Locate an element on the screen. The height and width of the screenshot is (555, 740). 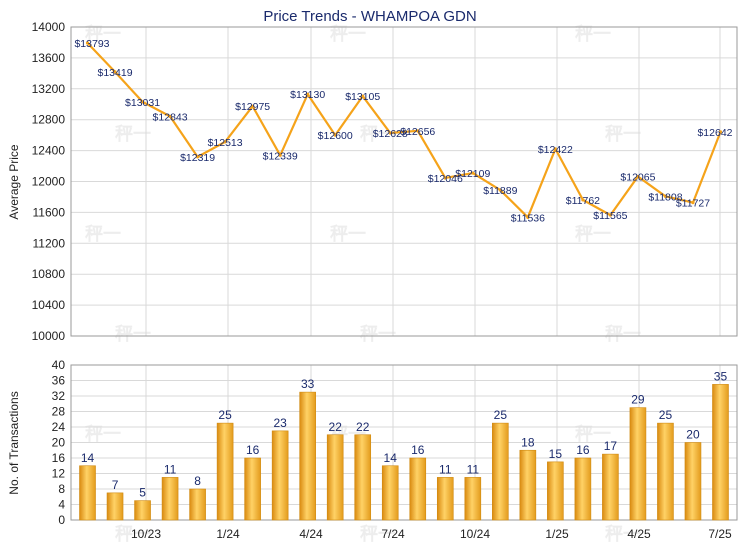
price-data-label: $12642 is located at coordinates (714, 133).